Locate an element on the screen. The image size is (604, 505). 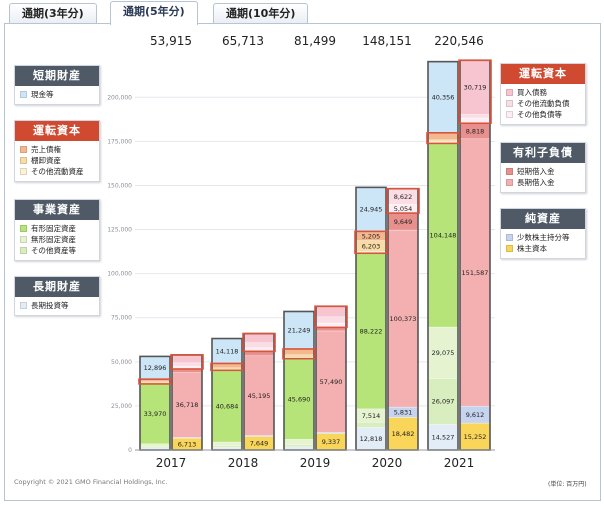
period-tabs: 通期(3年分) 通期(5年分) 通期(10年分) is located at coordinates (302, 12).